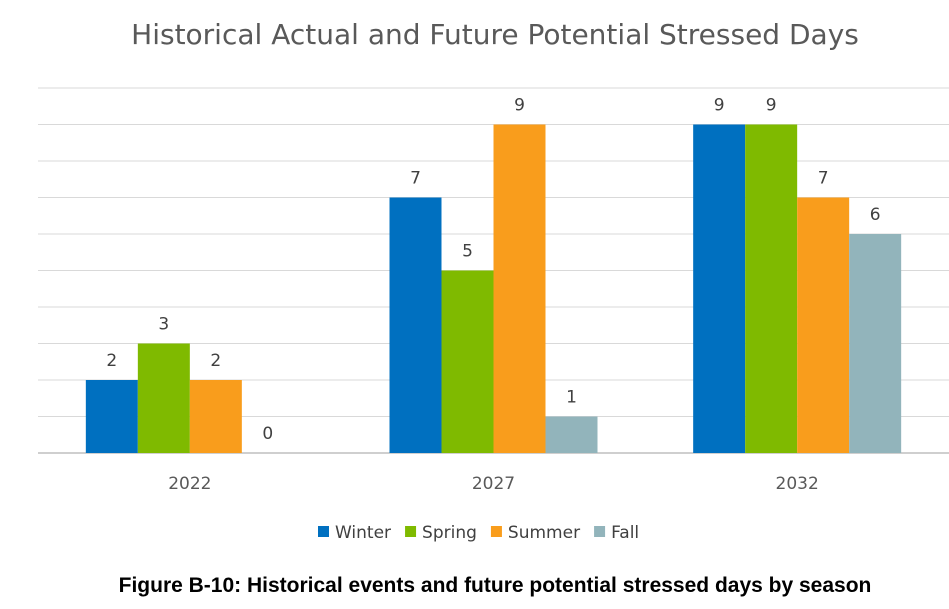 This screenshot has width=949, height=609. Describe the element at coordinates (797, 484) in the screenshot. I see `category-label-2032: 2032` at that location.